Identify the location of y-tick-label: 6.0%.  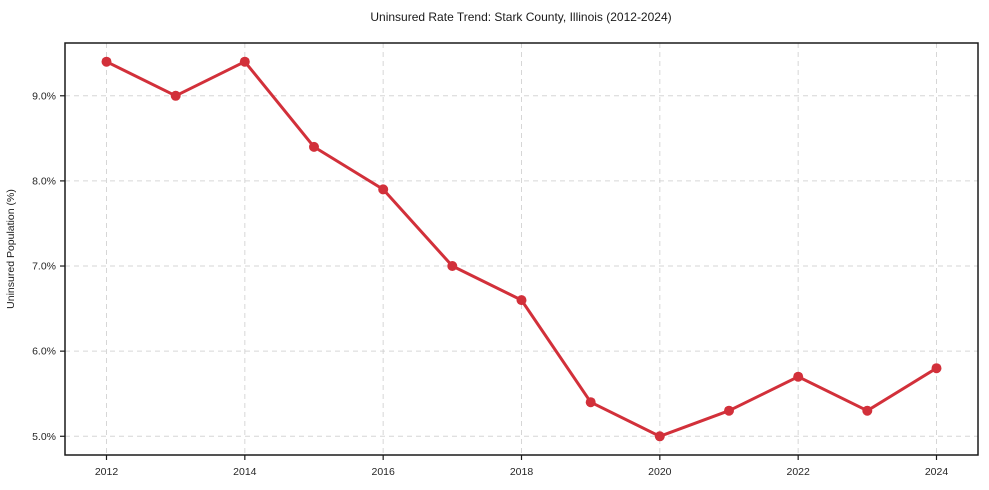
(44, 352).